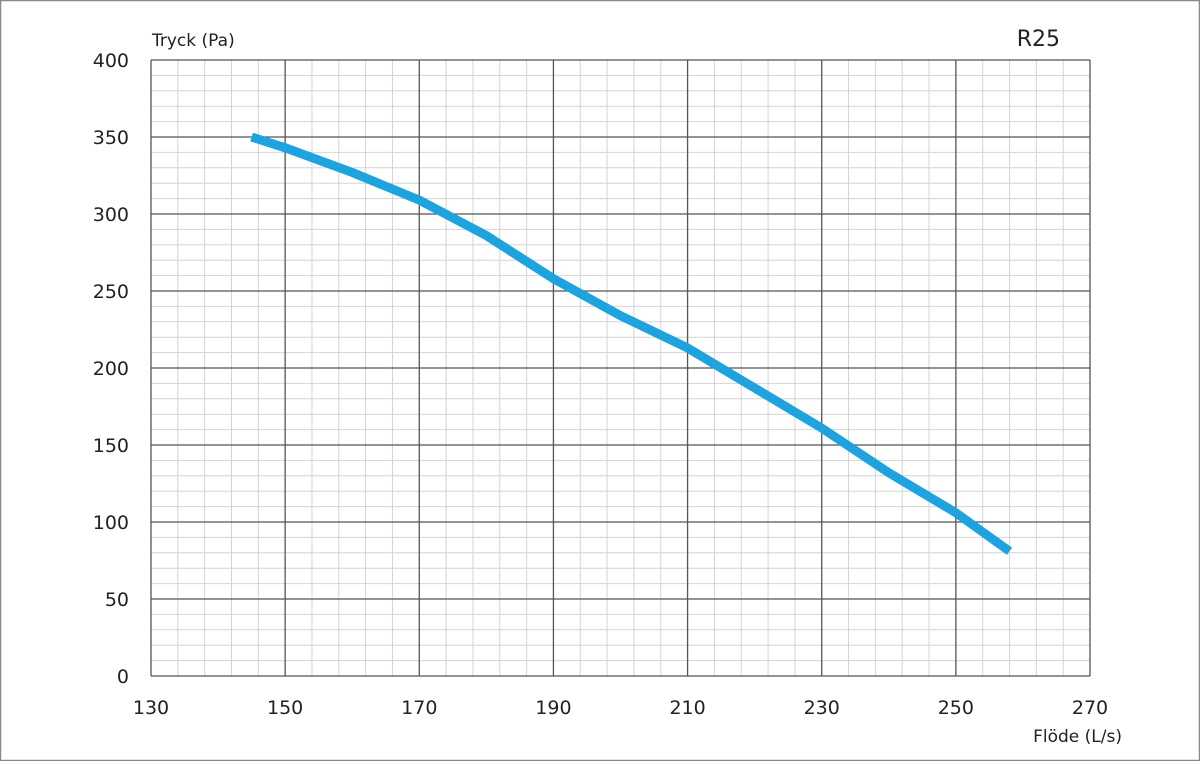 The height and width of the screenshot is (765, 1200). What do you see at coordinates (111, 138) in the screenshot?
I see `y-tick-label: 350` at bounding box center [111, 138].